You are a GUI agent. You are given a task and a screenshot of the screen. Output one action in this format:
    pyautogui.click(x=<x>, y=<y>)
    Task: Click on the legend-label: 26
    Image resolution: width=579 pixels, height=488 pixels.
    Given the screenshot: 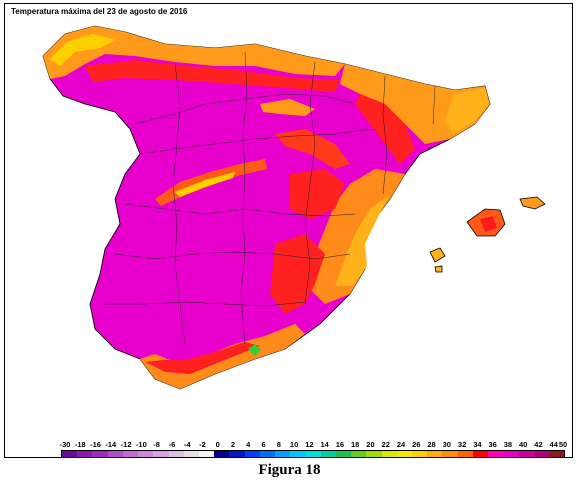 What is the action you would take?
    pyautogui.click(x=416, y=444)
    